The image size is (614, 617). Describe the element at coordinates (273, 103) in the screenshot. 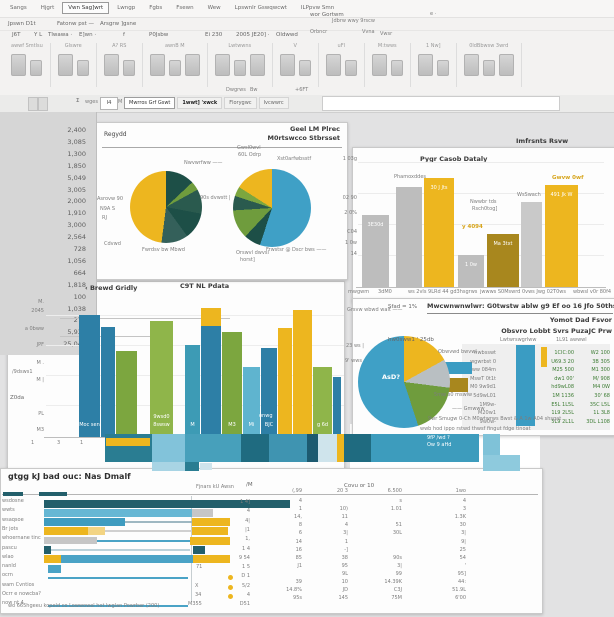

I see `sheet-tab: Ivcwwrc` at that location.